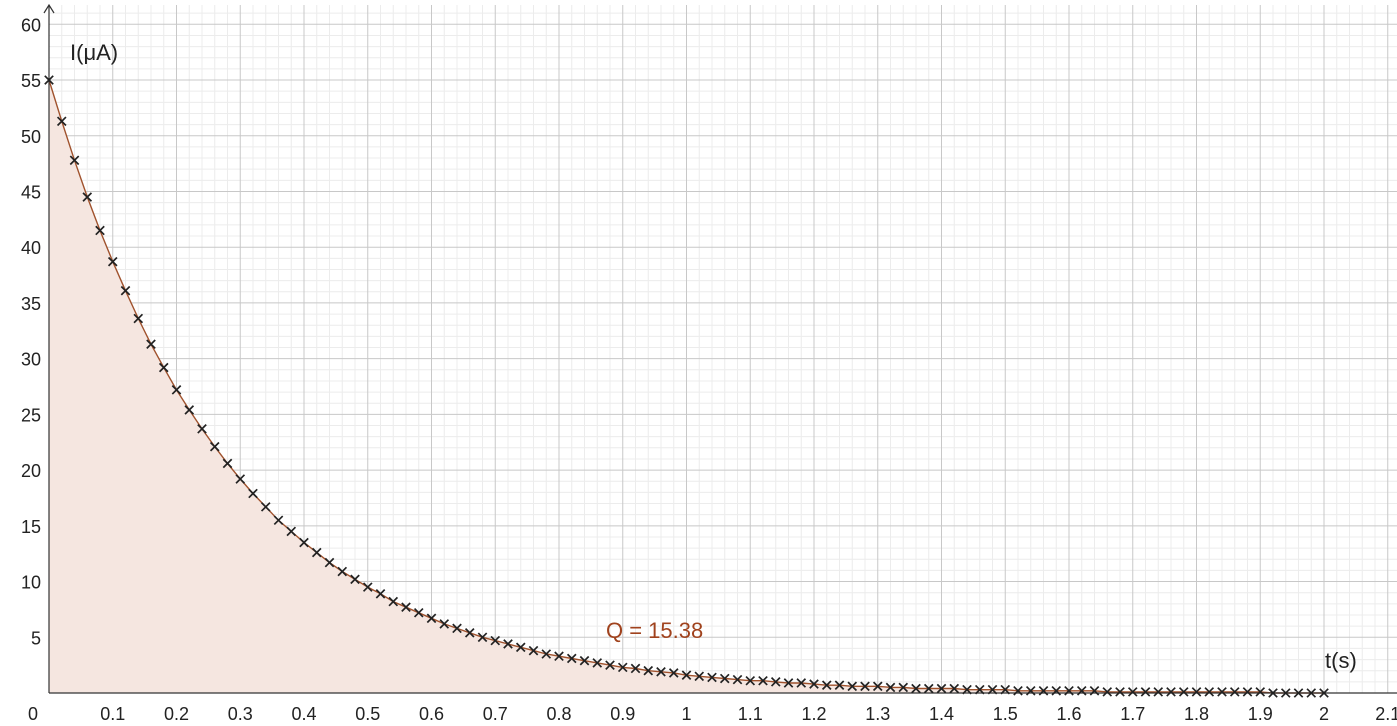 Image resolution: width=1397 pixels, height=726 pixels. Describe the element at coordinates (31, 583) in the screenshot. I see `y-tick-label: 10` at that location.